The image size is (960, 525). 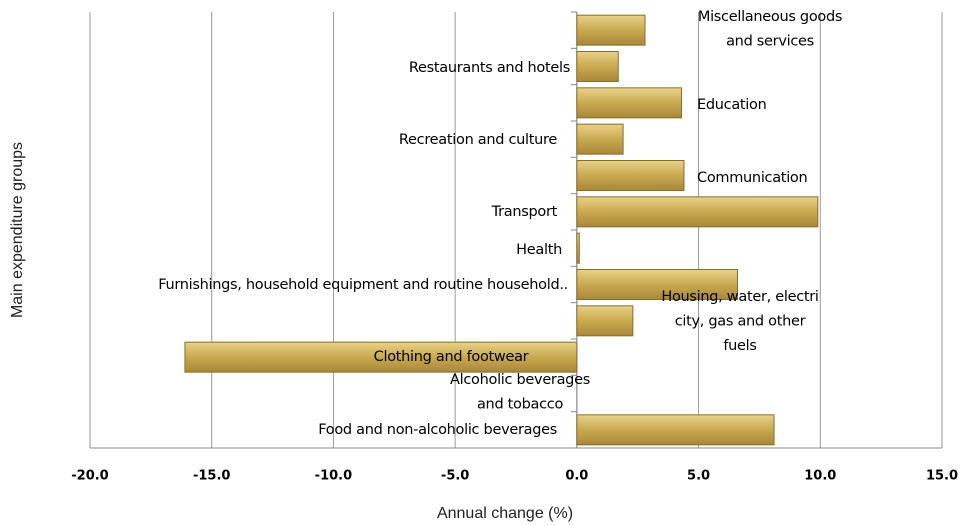 What do you see at coordinates (524, 212) in the screenshot?
I see `category-label: Transport` at bounding box center [524, 212].